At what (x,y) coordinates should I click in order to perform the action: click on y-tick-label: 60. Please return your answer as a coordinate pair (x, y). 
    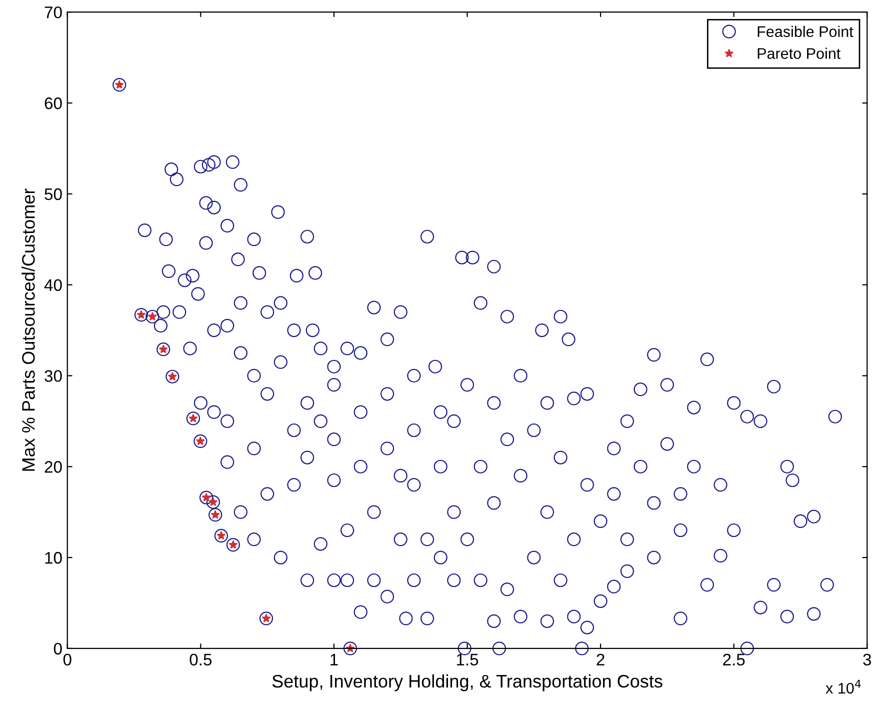
    Looking at the image, I should click on (53, 103).